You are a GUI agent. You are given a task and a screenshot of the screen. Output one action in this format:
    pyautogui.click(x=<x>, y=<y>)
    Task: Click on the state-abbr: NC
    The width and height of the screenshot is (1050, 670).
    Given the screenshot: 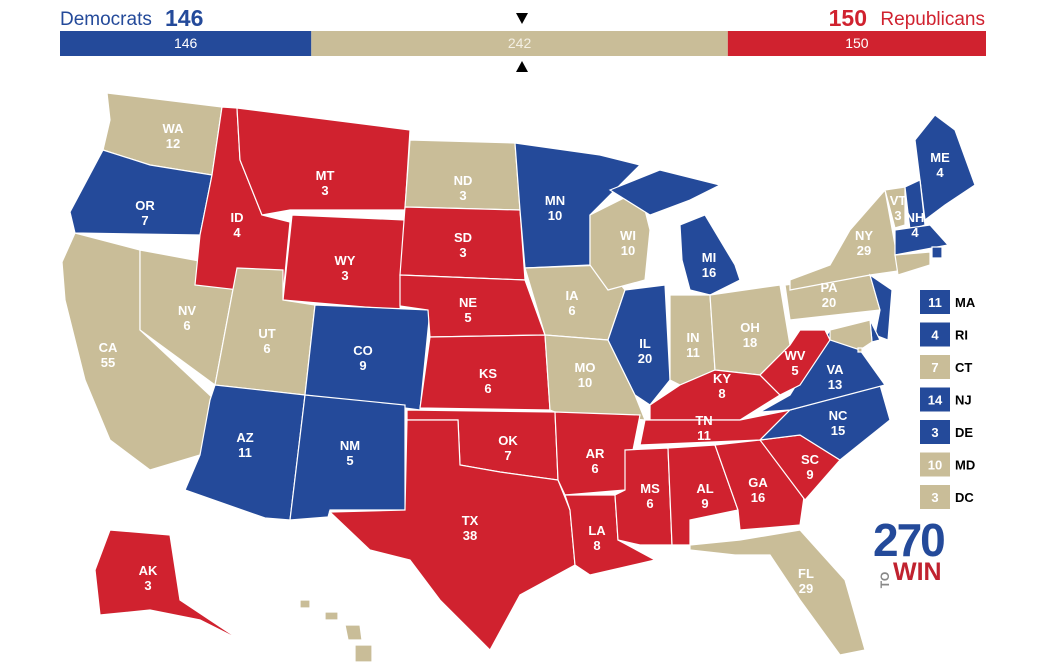 What is the action you would take?
    pyautogui.click(x=838, y=415)
    